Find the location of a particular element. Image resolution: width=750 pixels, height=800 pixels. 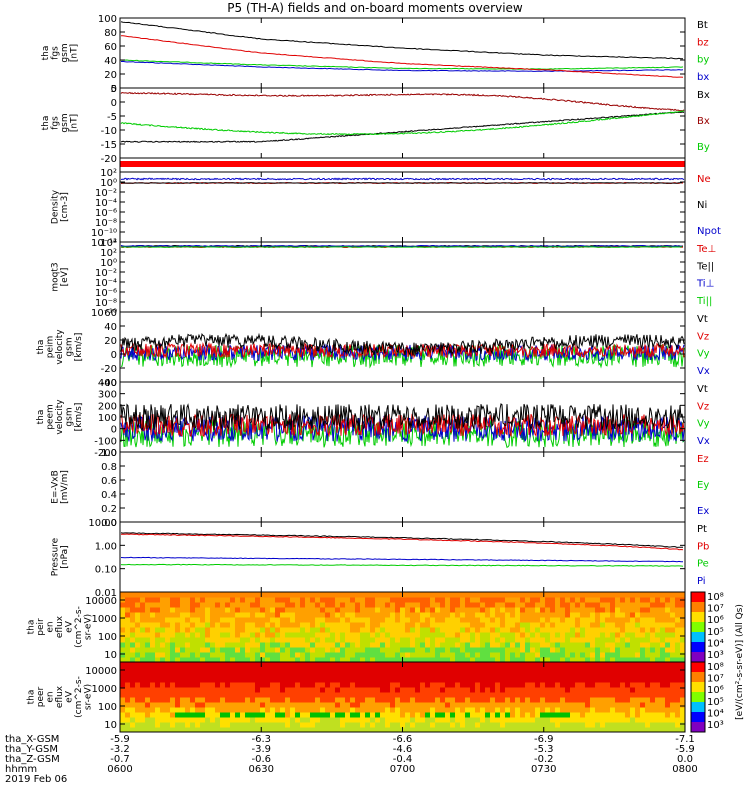

panel-efield-tick-label: 1.0 is located at coordinates (109, 453).